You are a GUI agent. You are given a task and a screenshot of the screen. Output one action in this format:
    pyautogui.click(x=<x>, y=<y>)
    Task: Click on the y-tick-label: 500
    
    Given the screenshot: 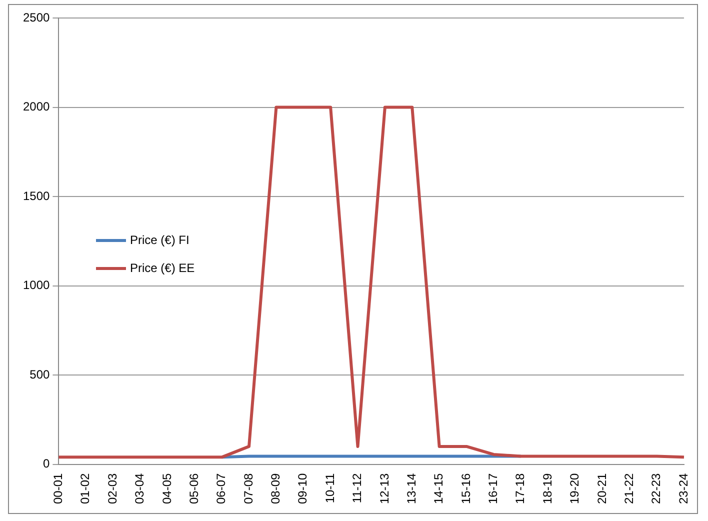 What is the action you would take?
    pyautogui.click(x=40, y=374)
    